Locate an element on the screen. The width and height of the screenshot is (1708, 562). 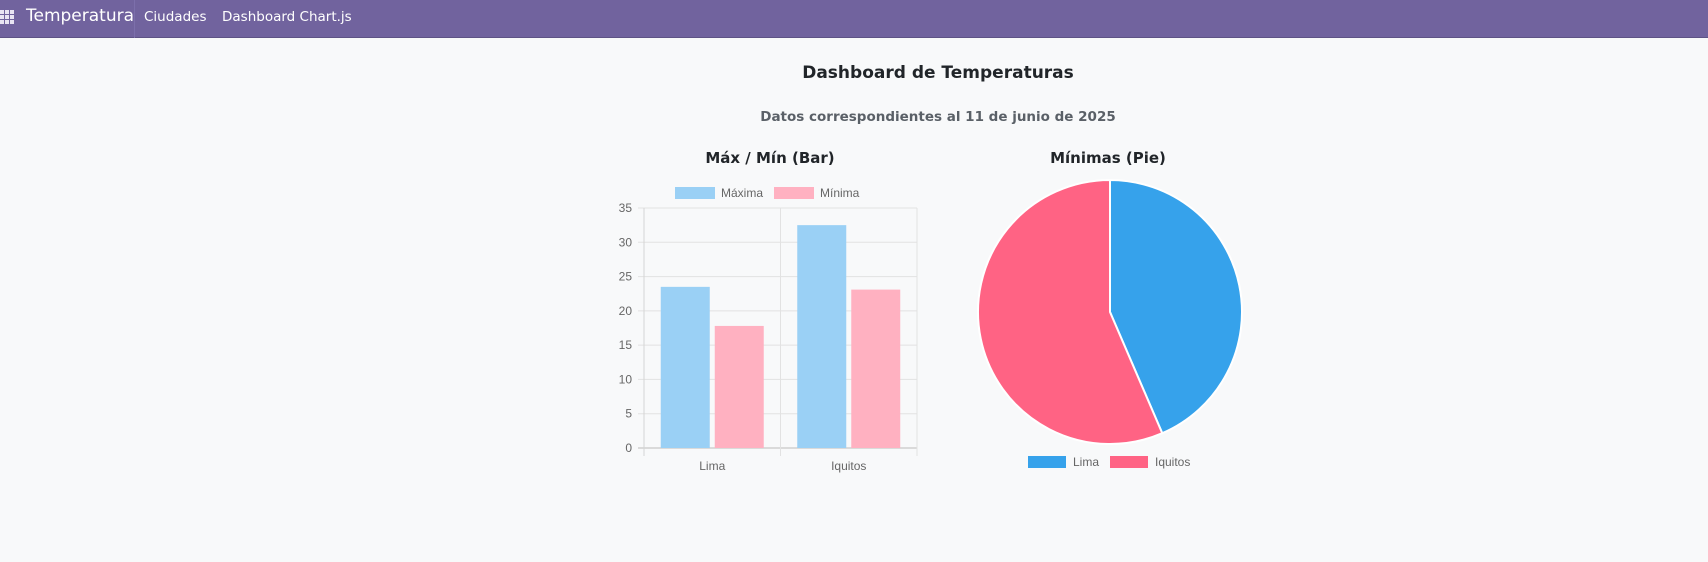
apps-menu-icon is located at coordinates (7, 17).